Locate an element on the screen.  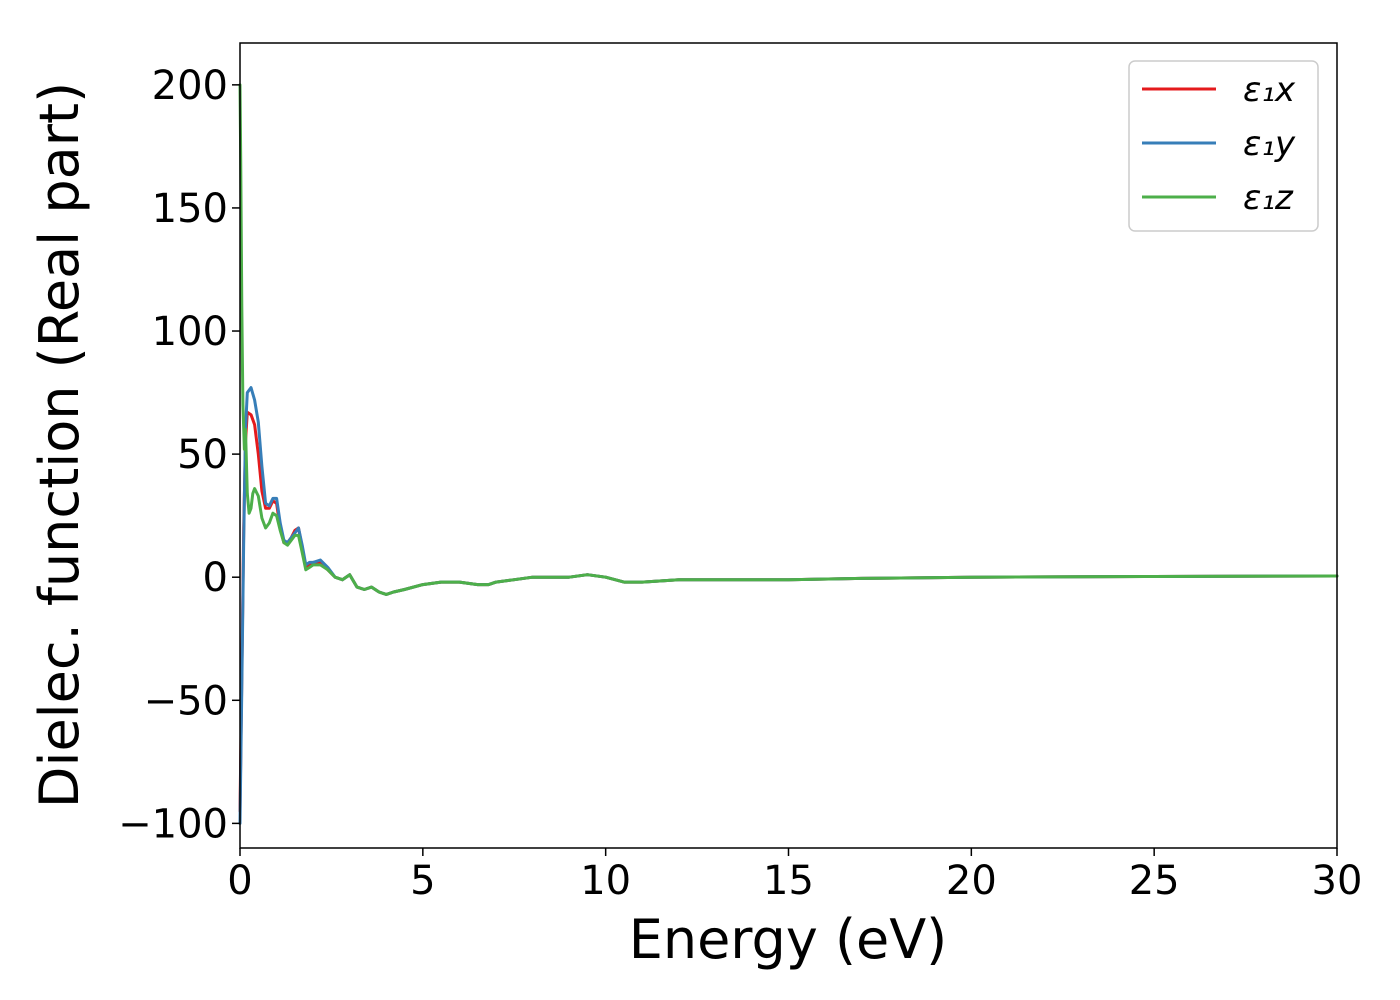
legend-box is located at coordinates (1223, 146).